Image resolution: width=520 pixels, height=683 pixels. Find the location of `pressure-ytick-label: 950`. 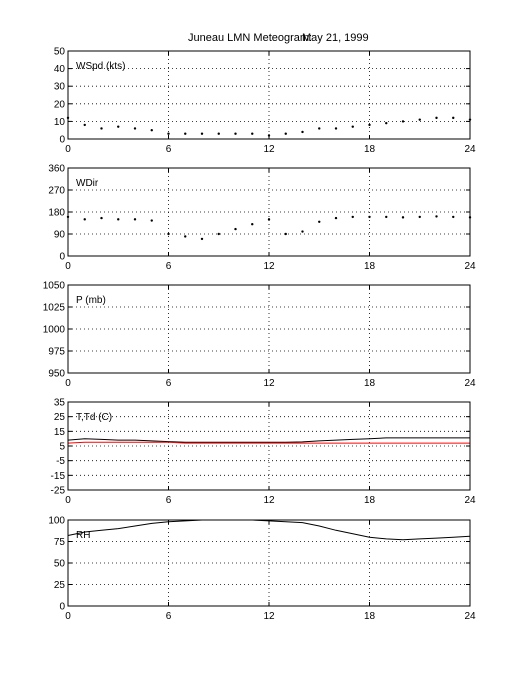

pressure-ytick-label: 950 is located at coordinates (56, 374).